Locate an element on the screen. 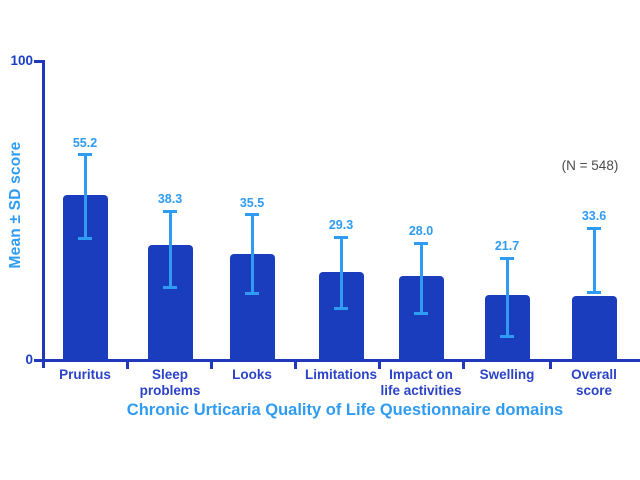 The image size is (640, 480). error-bar-cap-top-sleep is located at coordinates (170, 211).